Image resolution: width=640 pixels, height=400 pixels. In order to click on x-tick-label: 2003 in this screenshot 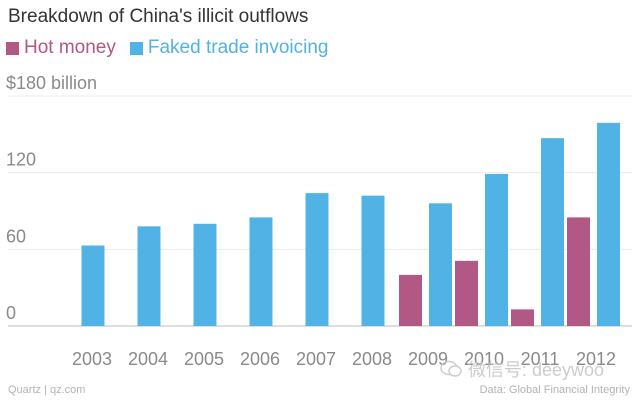, I will do `click(92, 359)`.